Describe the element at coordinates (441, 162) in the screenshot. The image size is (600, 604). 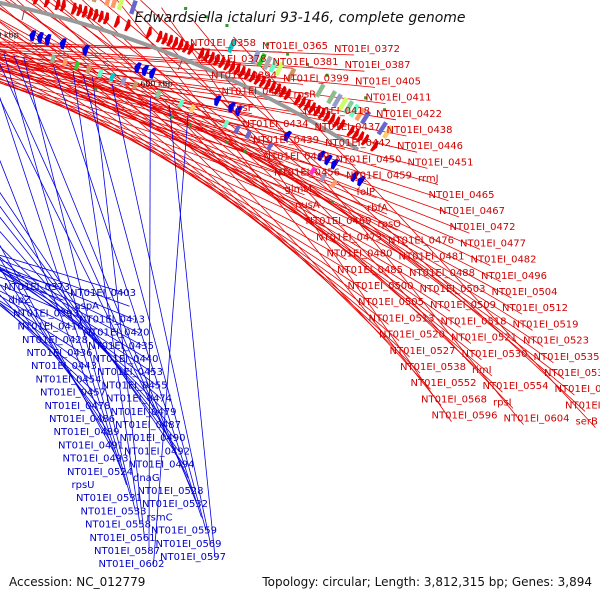
I see `forward-gene-label: NT01EI_0451` at that location.